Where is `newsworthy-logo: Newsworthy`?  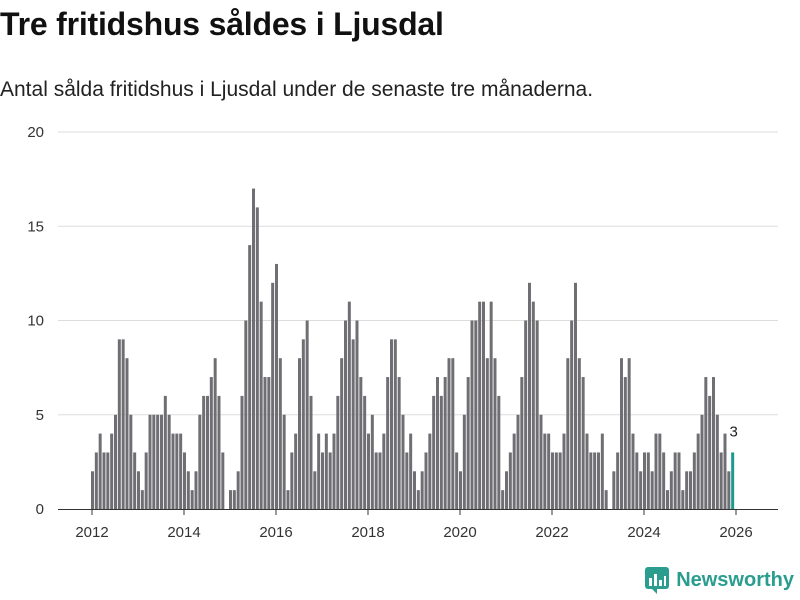
newsworthy-logo: Newsworthy is located at coordinates (719, 580).